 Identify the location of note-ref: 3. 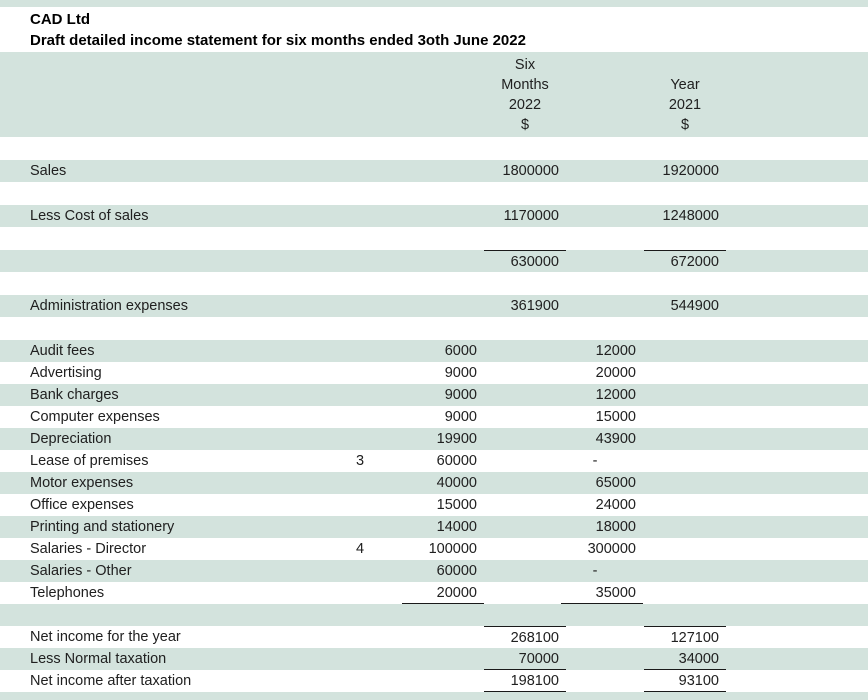
(360, 461).